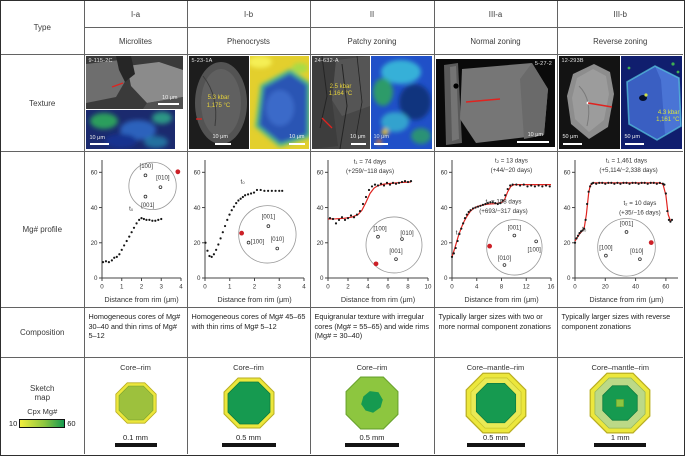 Image resolution: width=685 pixels, height=456 pixels. I want to click on svg-text: [001], so click(268, 218).